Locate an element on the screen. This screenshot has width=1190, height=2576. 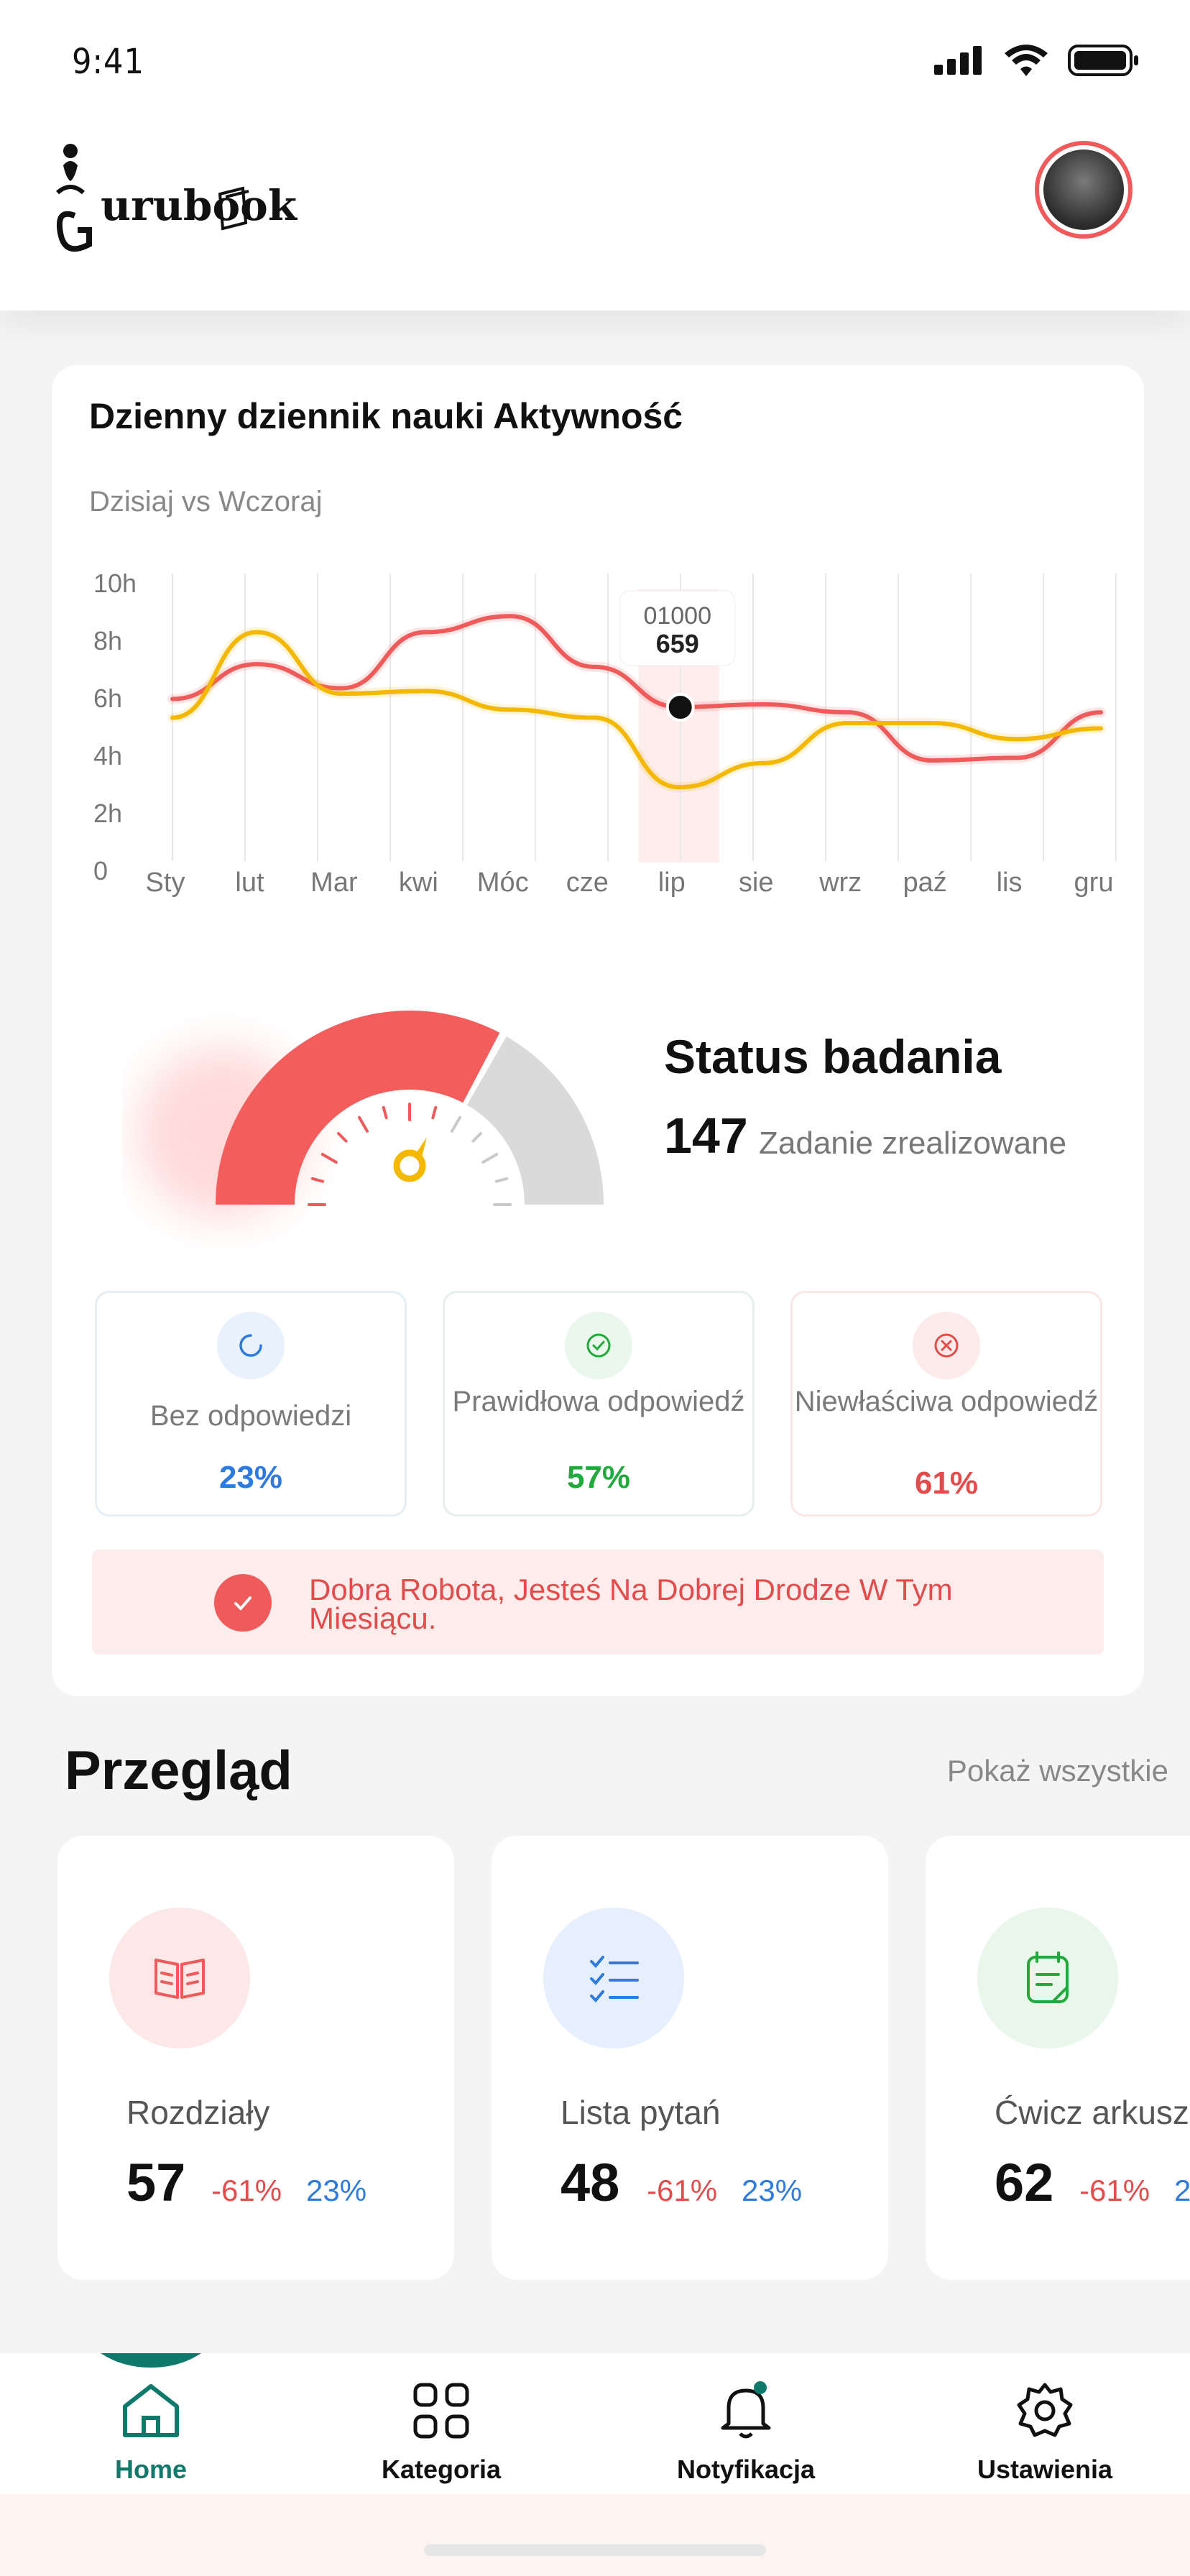
nav-home: Home is located at coordinates (151, 2431).